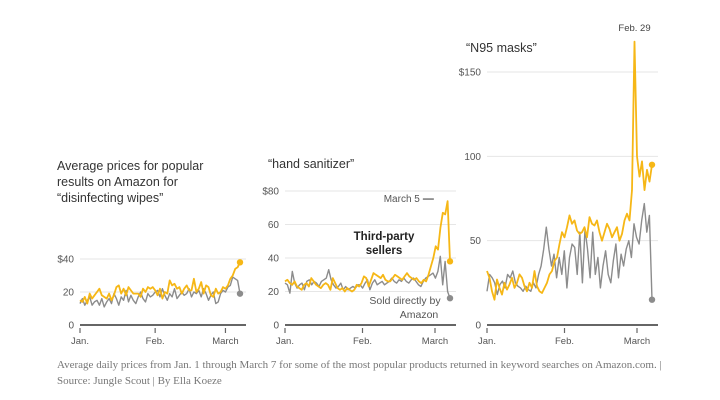 This screenshot has height=400, width=720. What do you see at coordinates (225, 341) in the screenshot?
I see `x-tick-label-wipes-2: March` at bounding box center [225, 341].